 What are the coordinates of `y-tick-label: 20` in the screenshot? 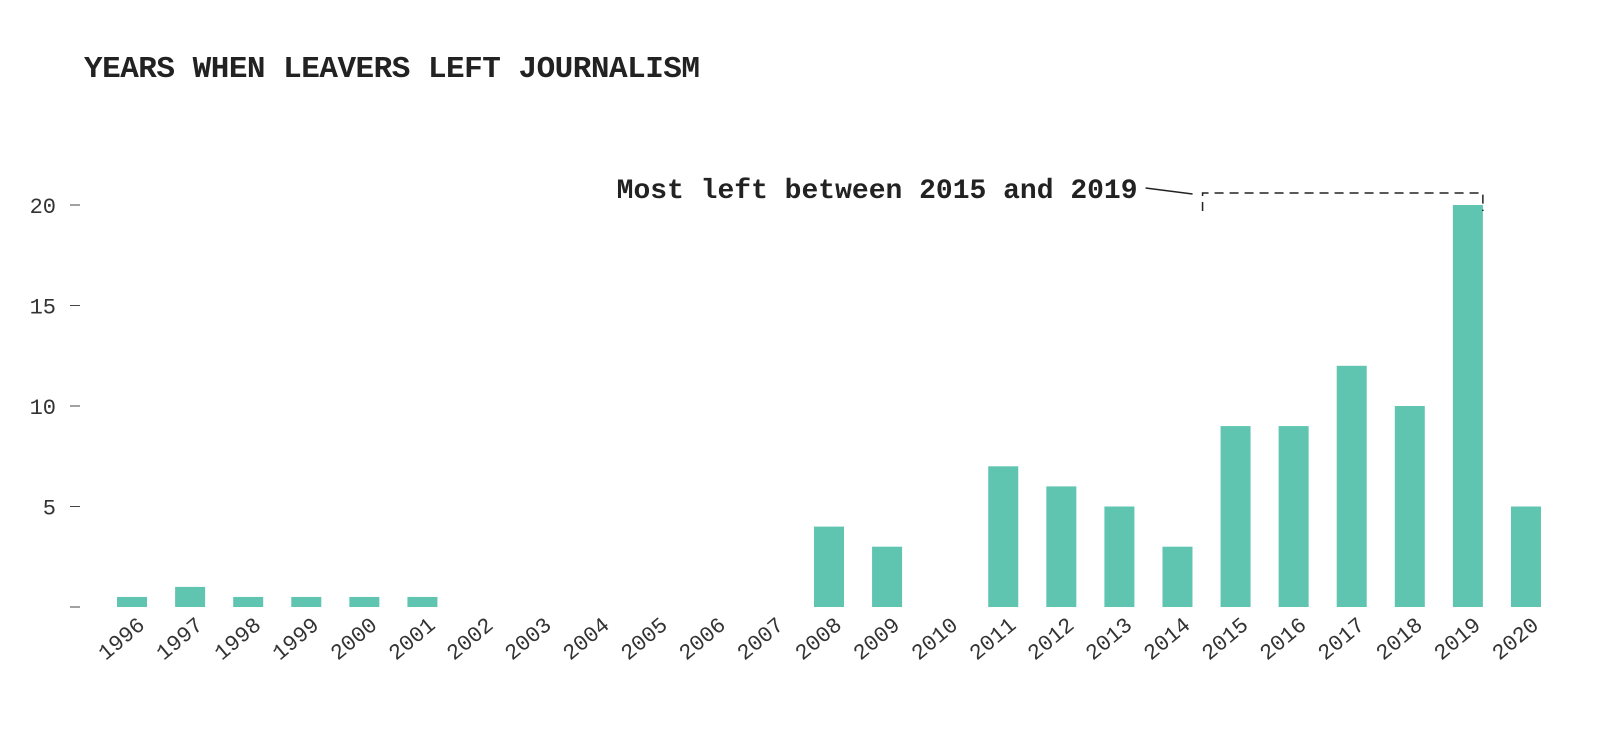 It's located at (43, 207).